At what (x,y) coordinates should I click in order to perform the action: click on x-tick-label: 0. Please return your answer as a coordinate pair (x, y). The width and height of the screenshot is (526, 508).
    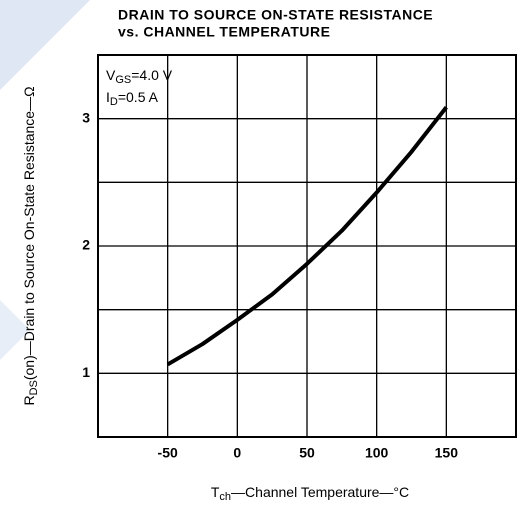
    Looking at the image, I should click on (237, 453).